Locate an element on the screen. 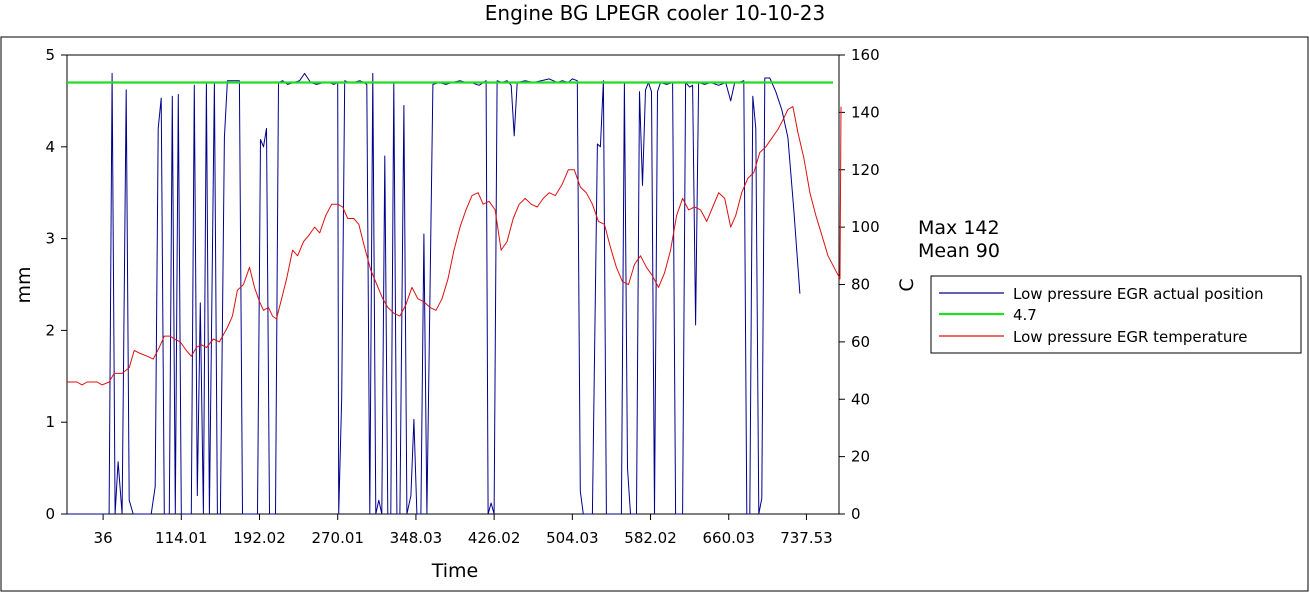 This screenshot has width=1310, height=593. left-y-axis-title: mm is located at coordinates (24, 284).